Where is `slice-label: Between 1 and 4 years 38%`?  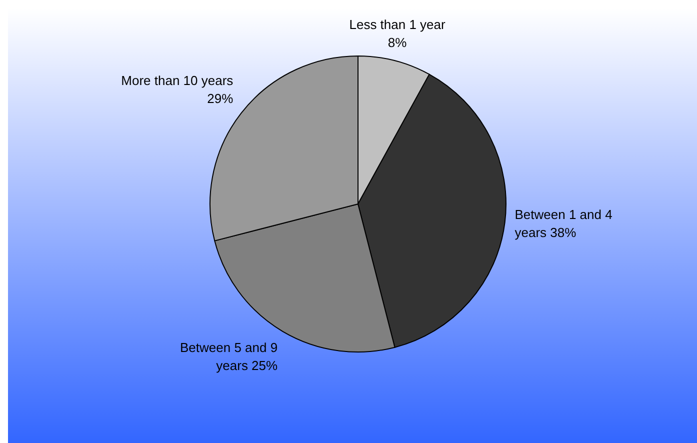 slice-label: Between 1 and 4 years 38% is located at coordinates (563, 223).